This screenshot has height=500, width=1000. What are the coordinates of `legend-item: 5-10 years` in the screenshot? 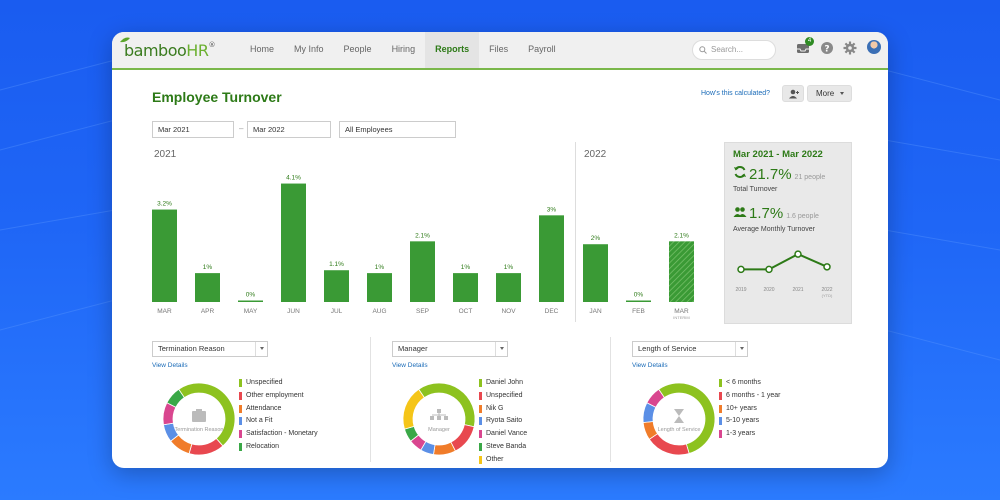 It's located at (749, 422).